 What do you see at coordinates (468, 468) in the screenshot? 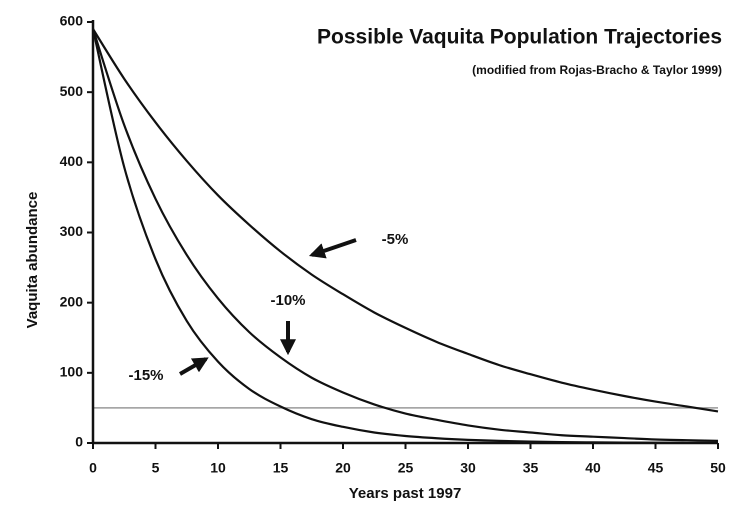
I see `x-tick-label: 30` at bounding box center [468, 468].